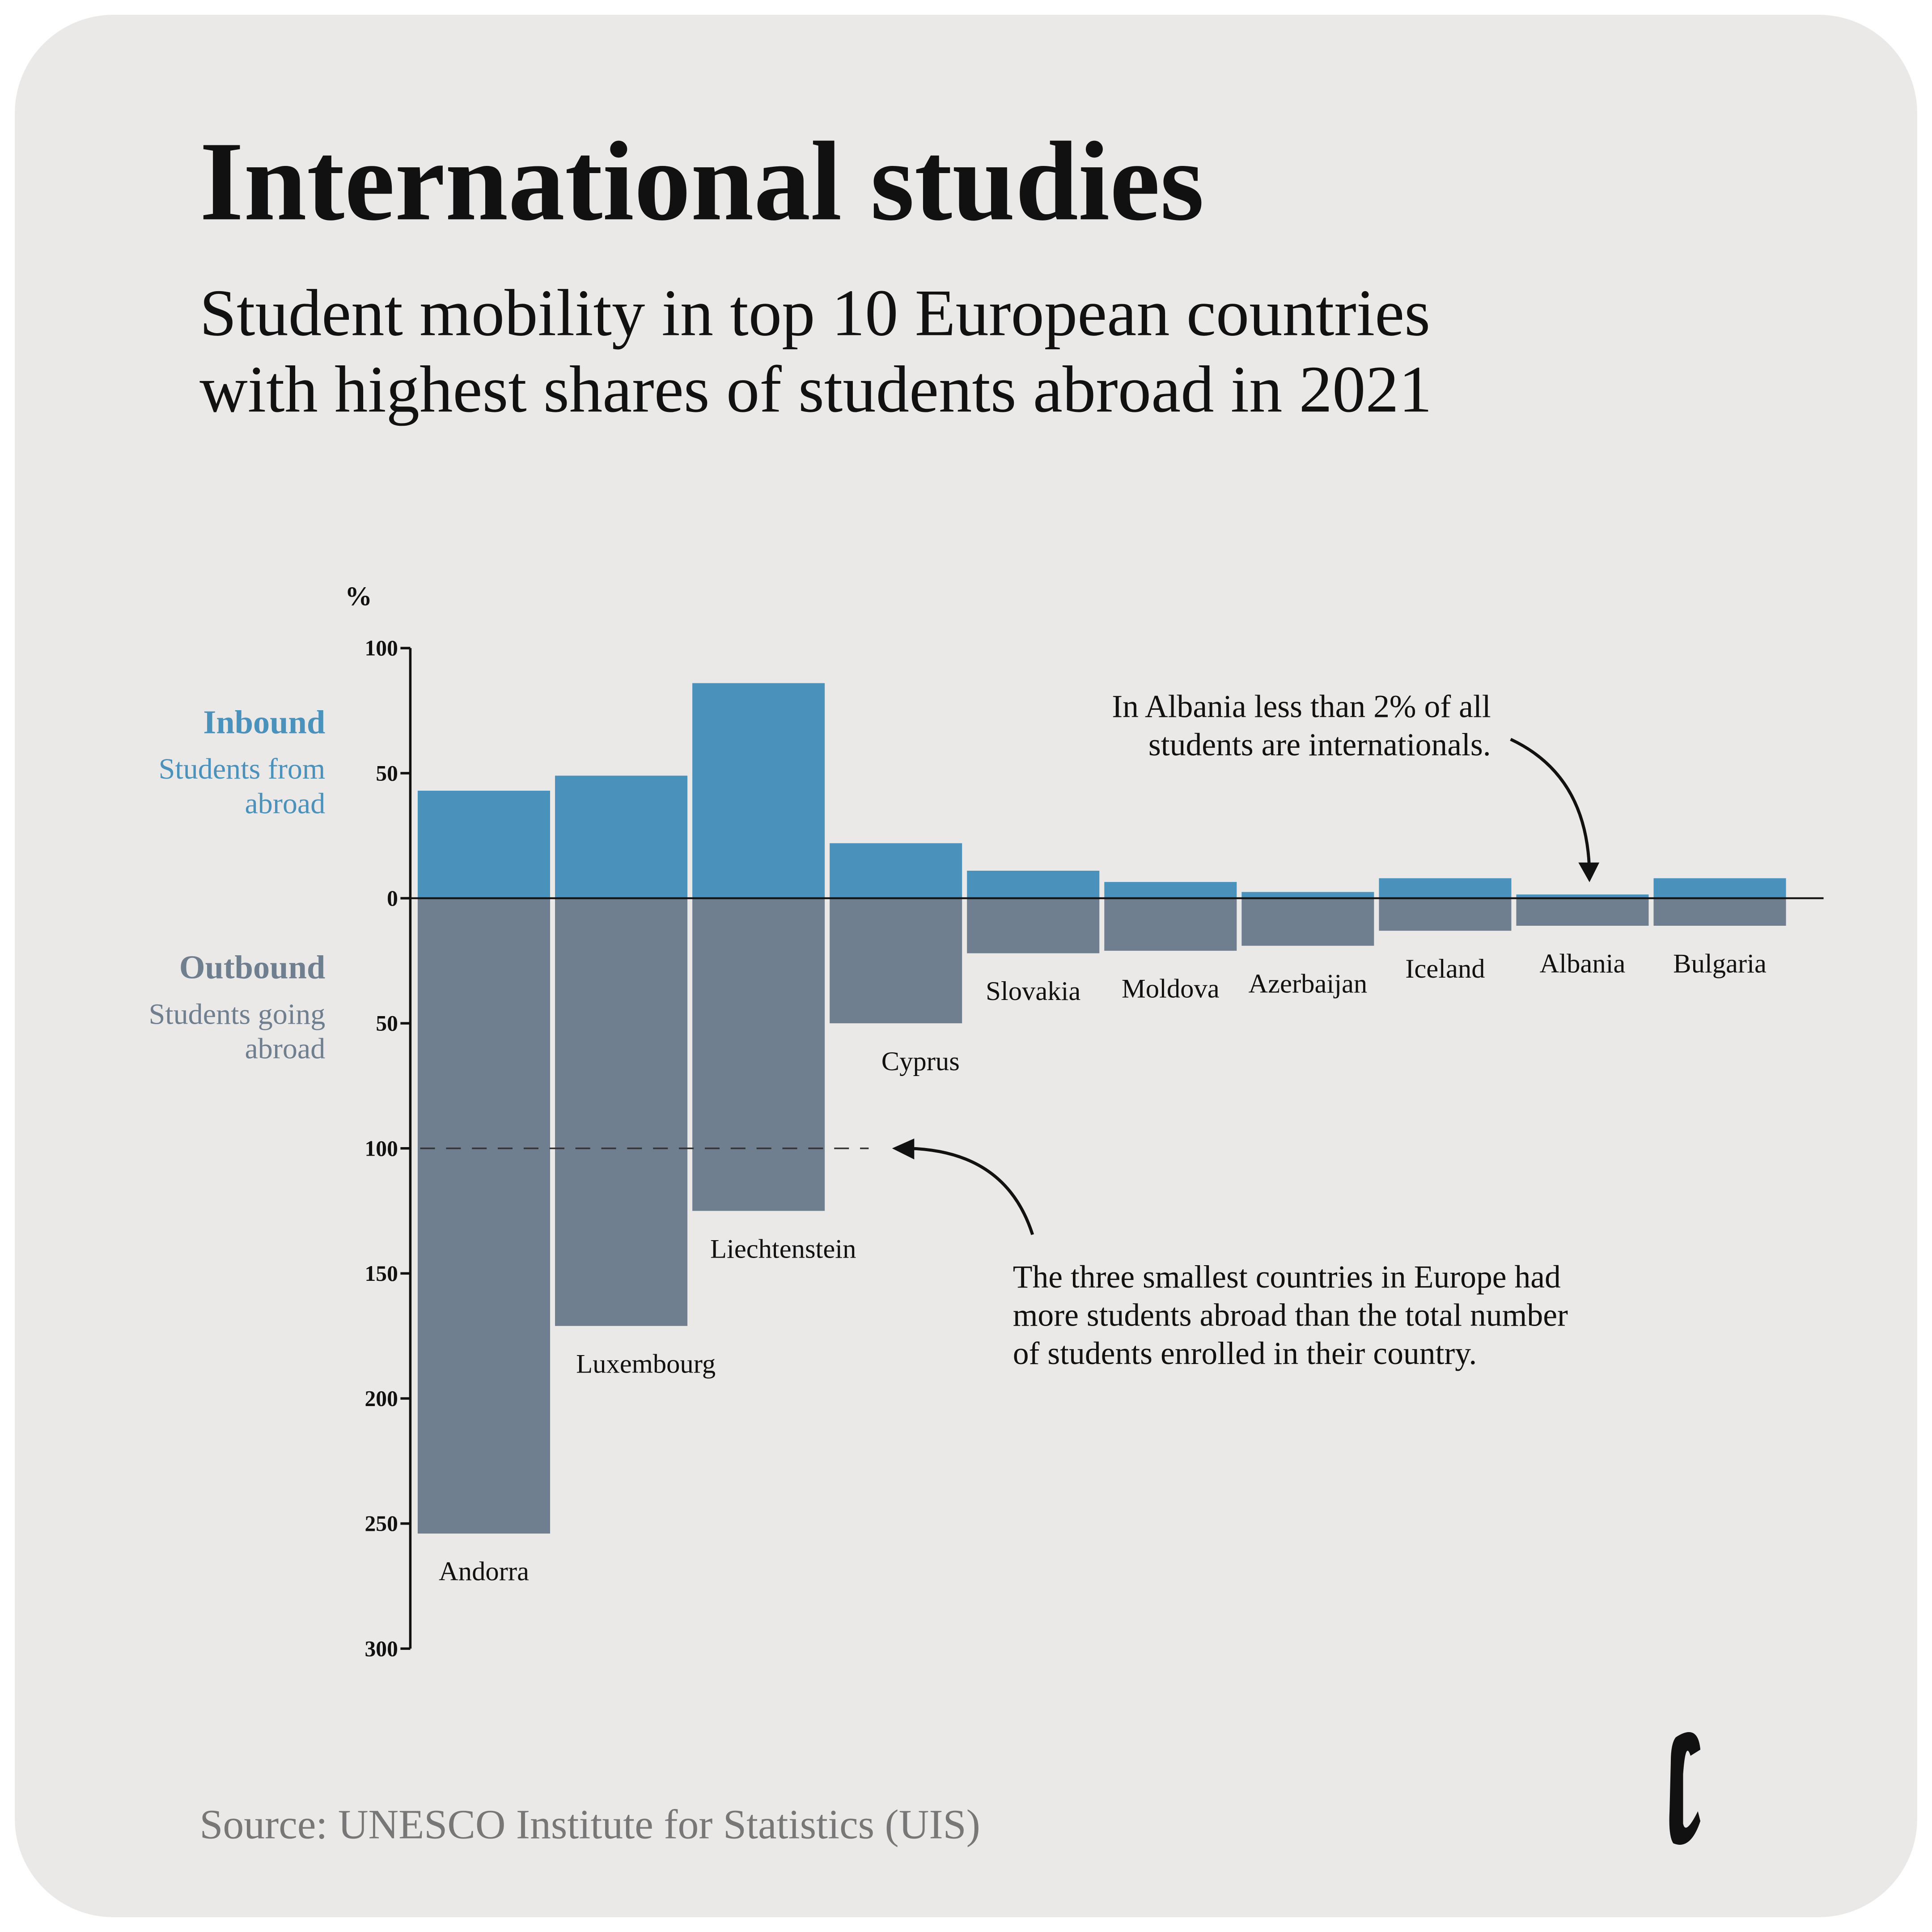 This screenshot has width=1932, height=1932. Describe the element at coordinates (392, 898) in the screenshot. I see `y-tick-label: 0` at that location.